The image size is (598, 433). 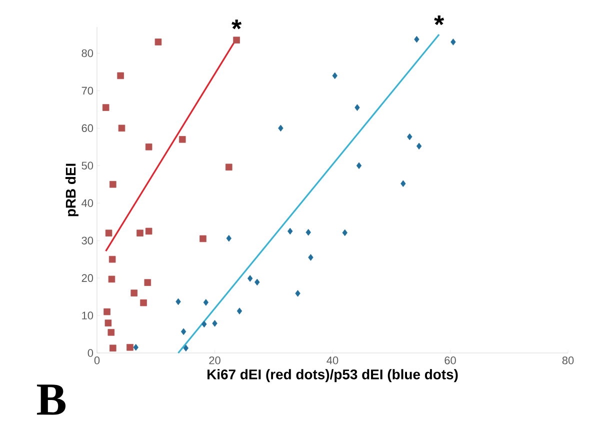 I want to click on x-tick-label: 0, so click(x=97, y=360).